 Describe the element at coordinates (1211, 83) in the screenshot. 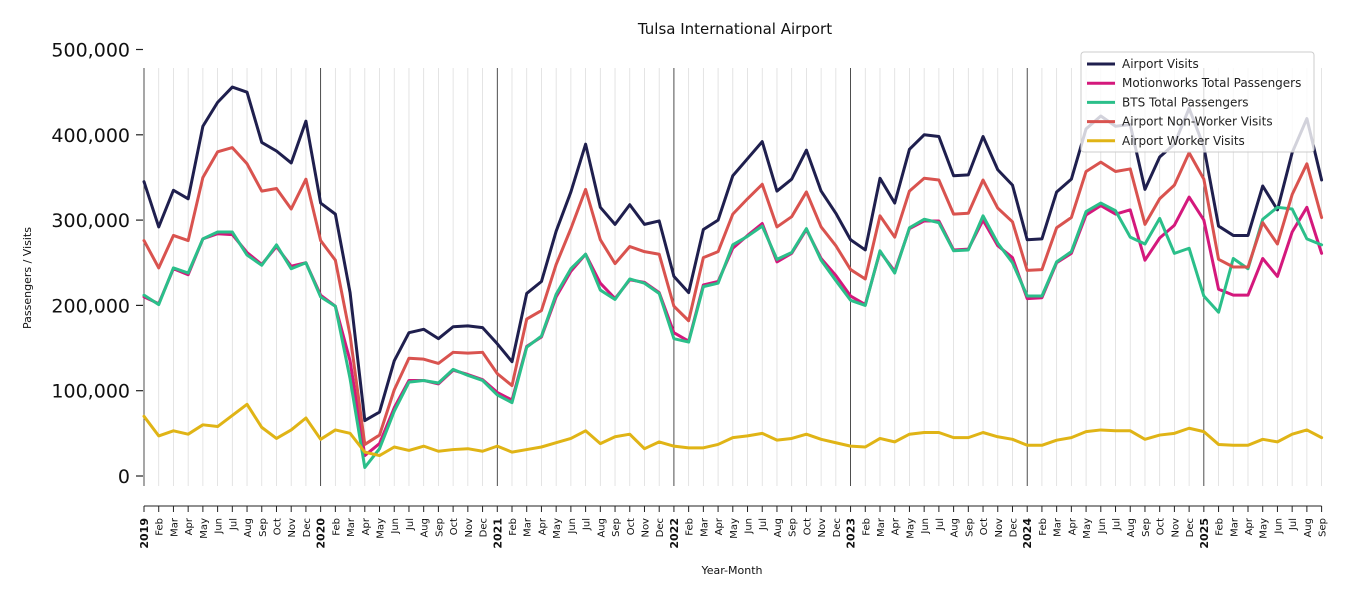

I see `legend-entry: Motionworks Total Passengers` at that location.